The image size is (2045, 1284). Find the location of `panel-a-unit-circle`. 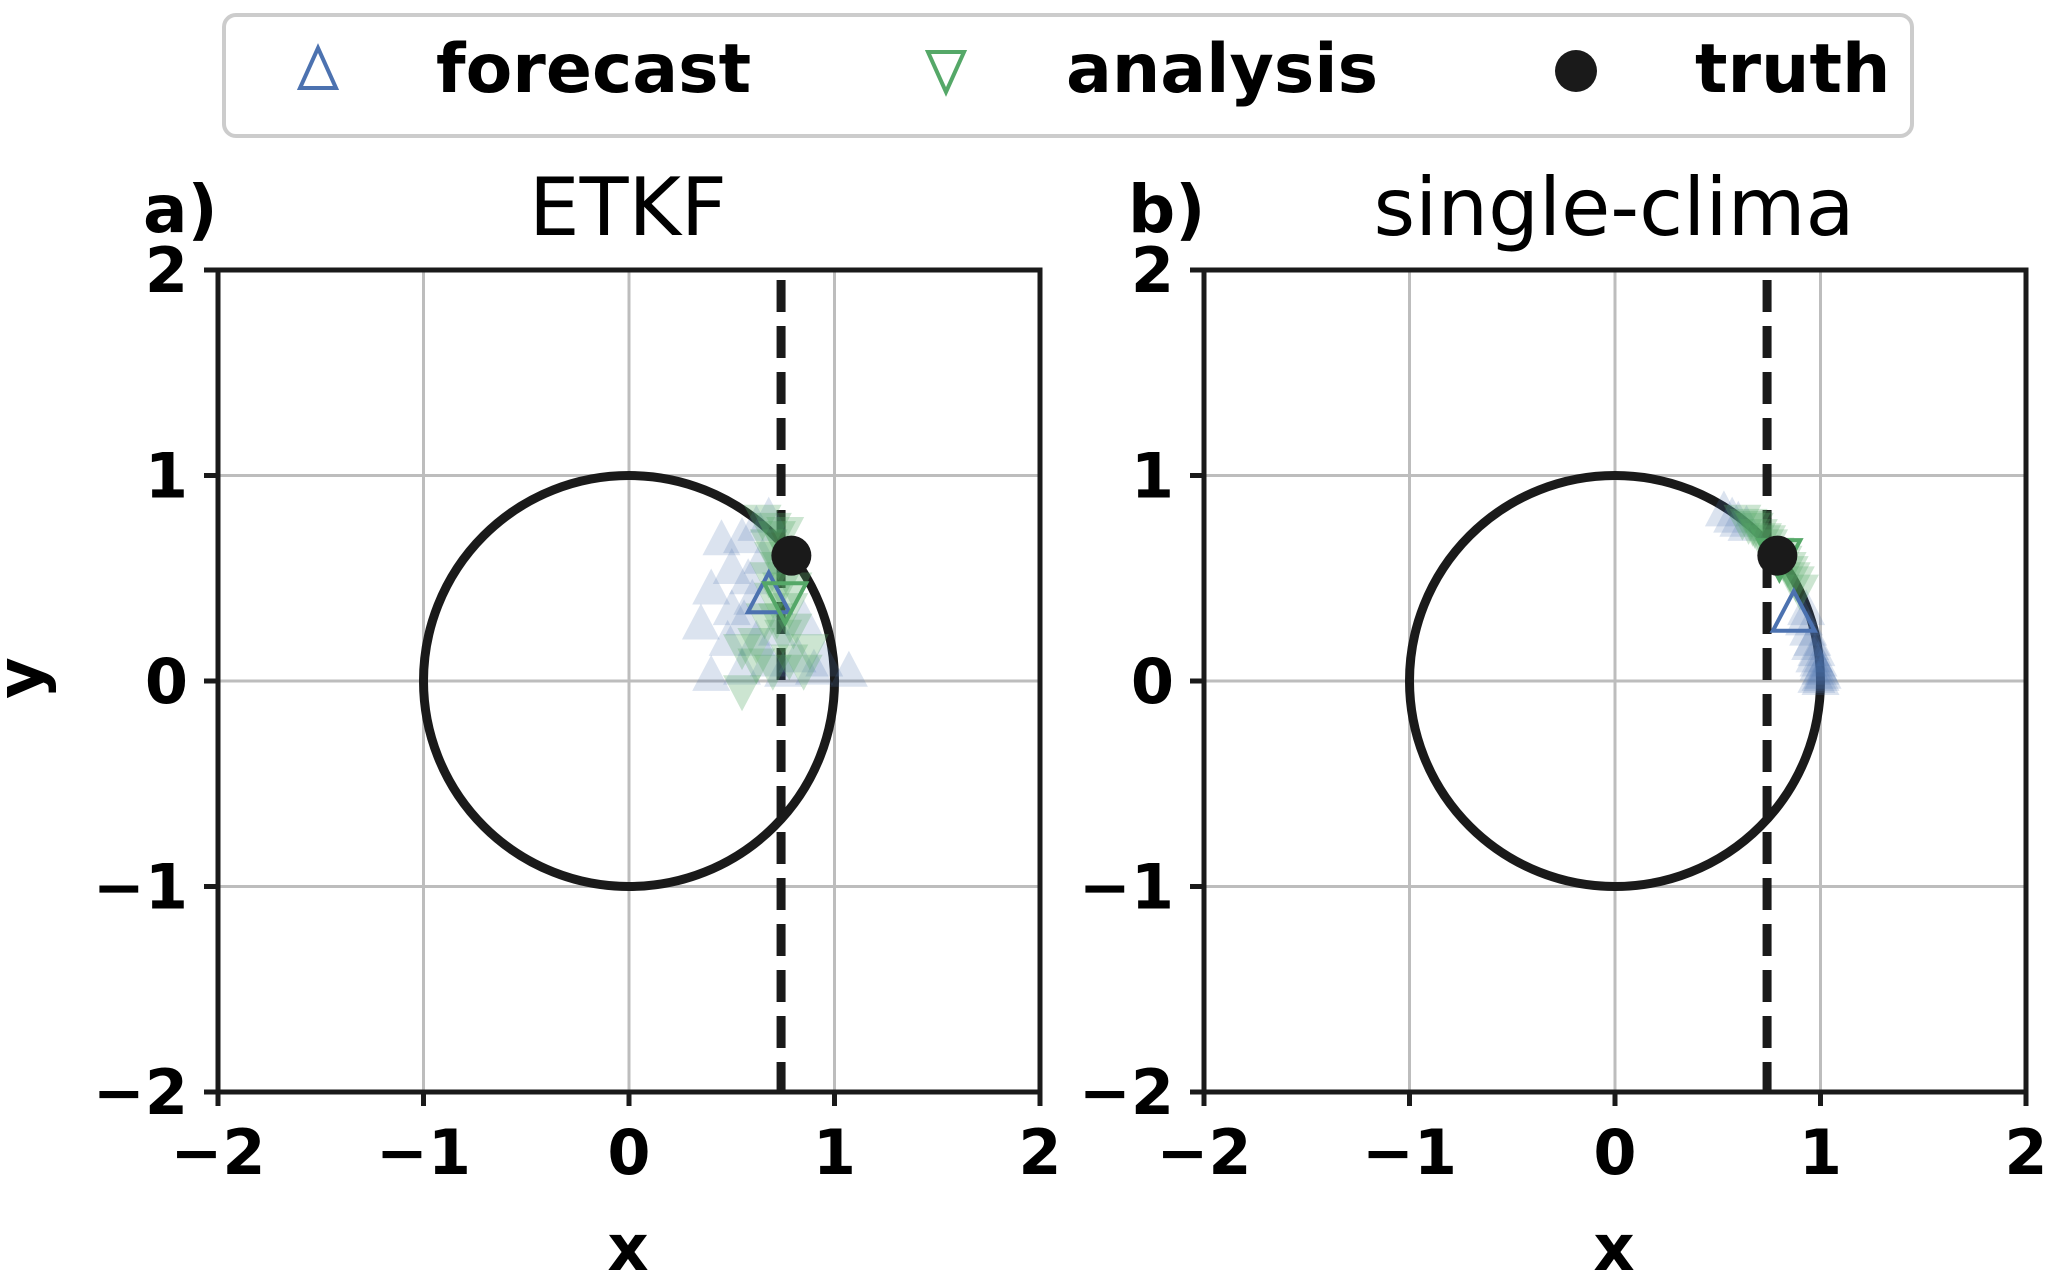

panel-a-unit-circle is located at coordinates (629, 681).